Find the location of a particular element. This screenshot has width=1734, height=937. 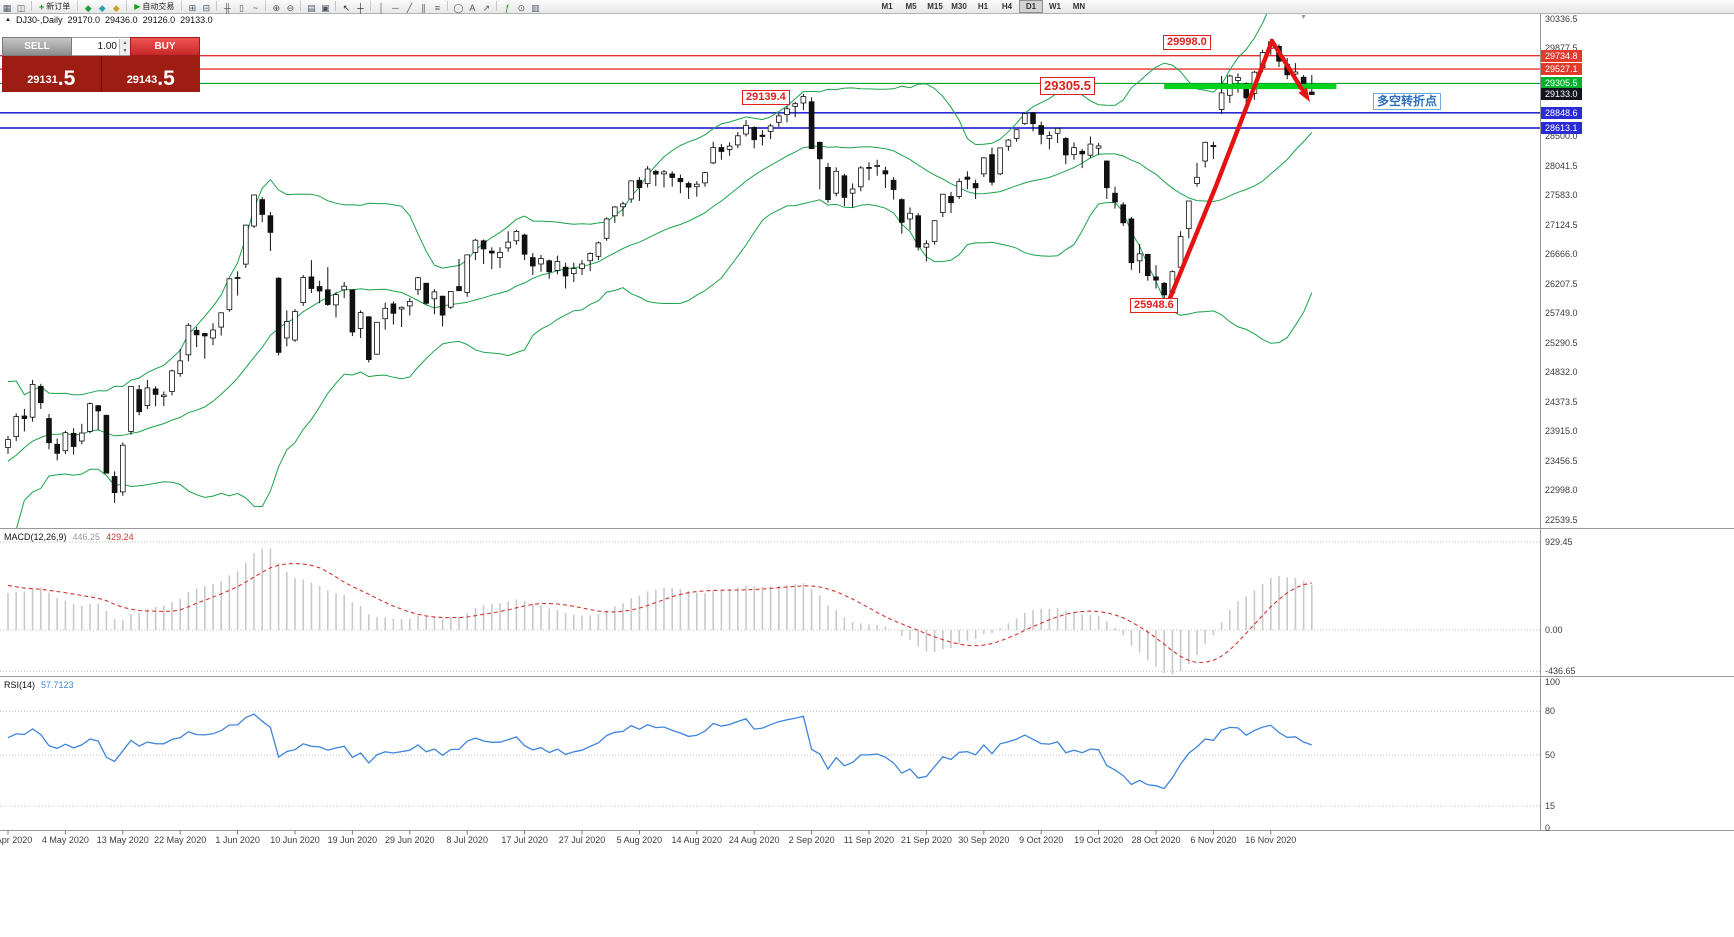

zoom-in-icon: ⊕ is located at coordinates (276, 7).